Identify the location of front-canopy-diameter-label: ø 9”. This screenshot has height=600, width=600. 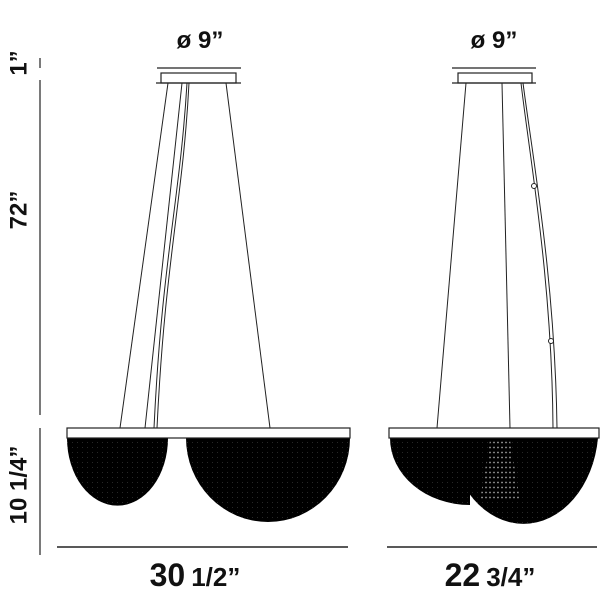
(200, 40).